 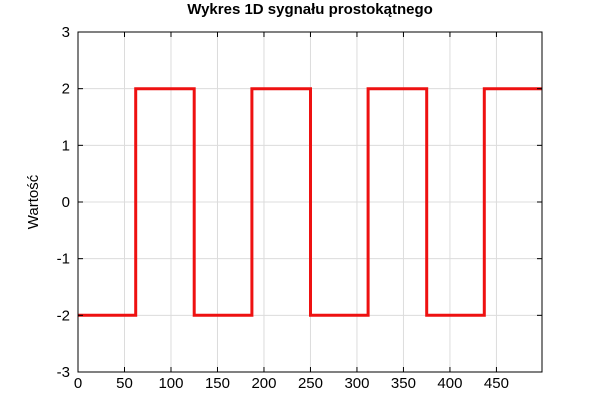 What do you see at coordinates (66, 89) in the screenshot?
I see `y-tick-label: 2` at bounding box center [66, 89].